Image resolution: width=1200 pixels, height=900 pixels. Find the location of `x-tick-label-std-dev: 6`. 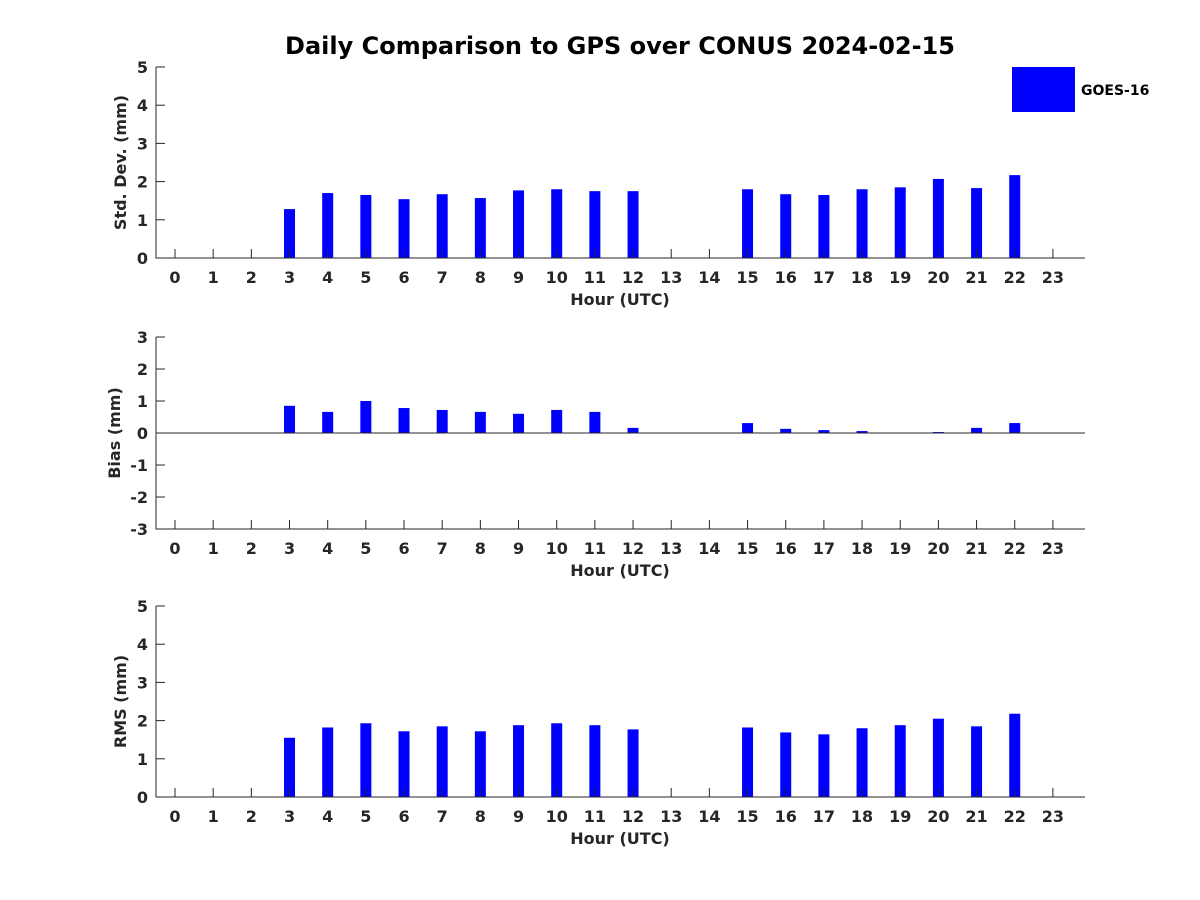

x-tick-label-std-dev: 6 is located at coordinates (403, 277).